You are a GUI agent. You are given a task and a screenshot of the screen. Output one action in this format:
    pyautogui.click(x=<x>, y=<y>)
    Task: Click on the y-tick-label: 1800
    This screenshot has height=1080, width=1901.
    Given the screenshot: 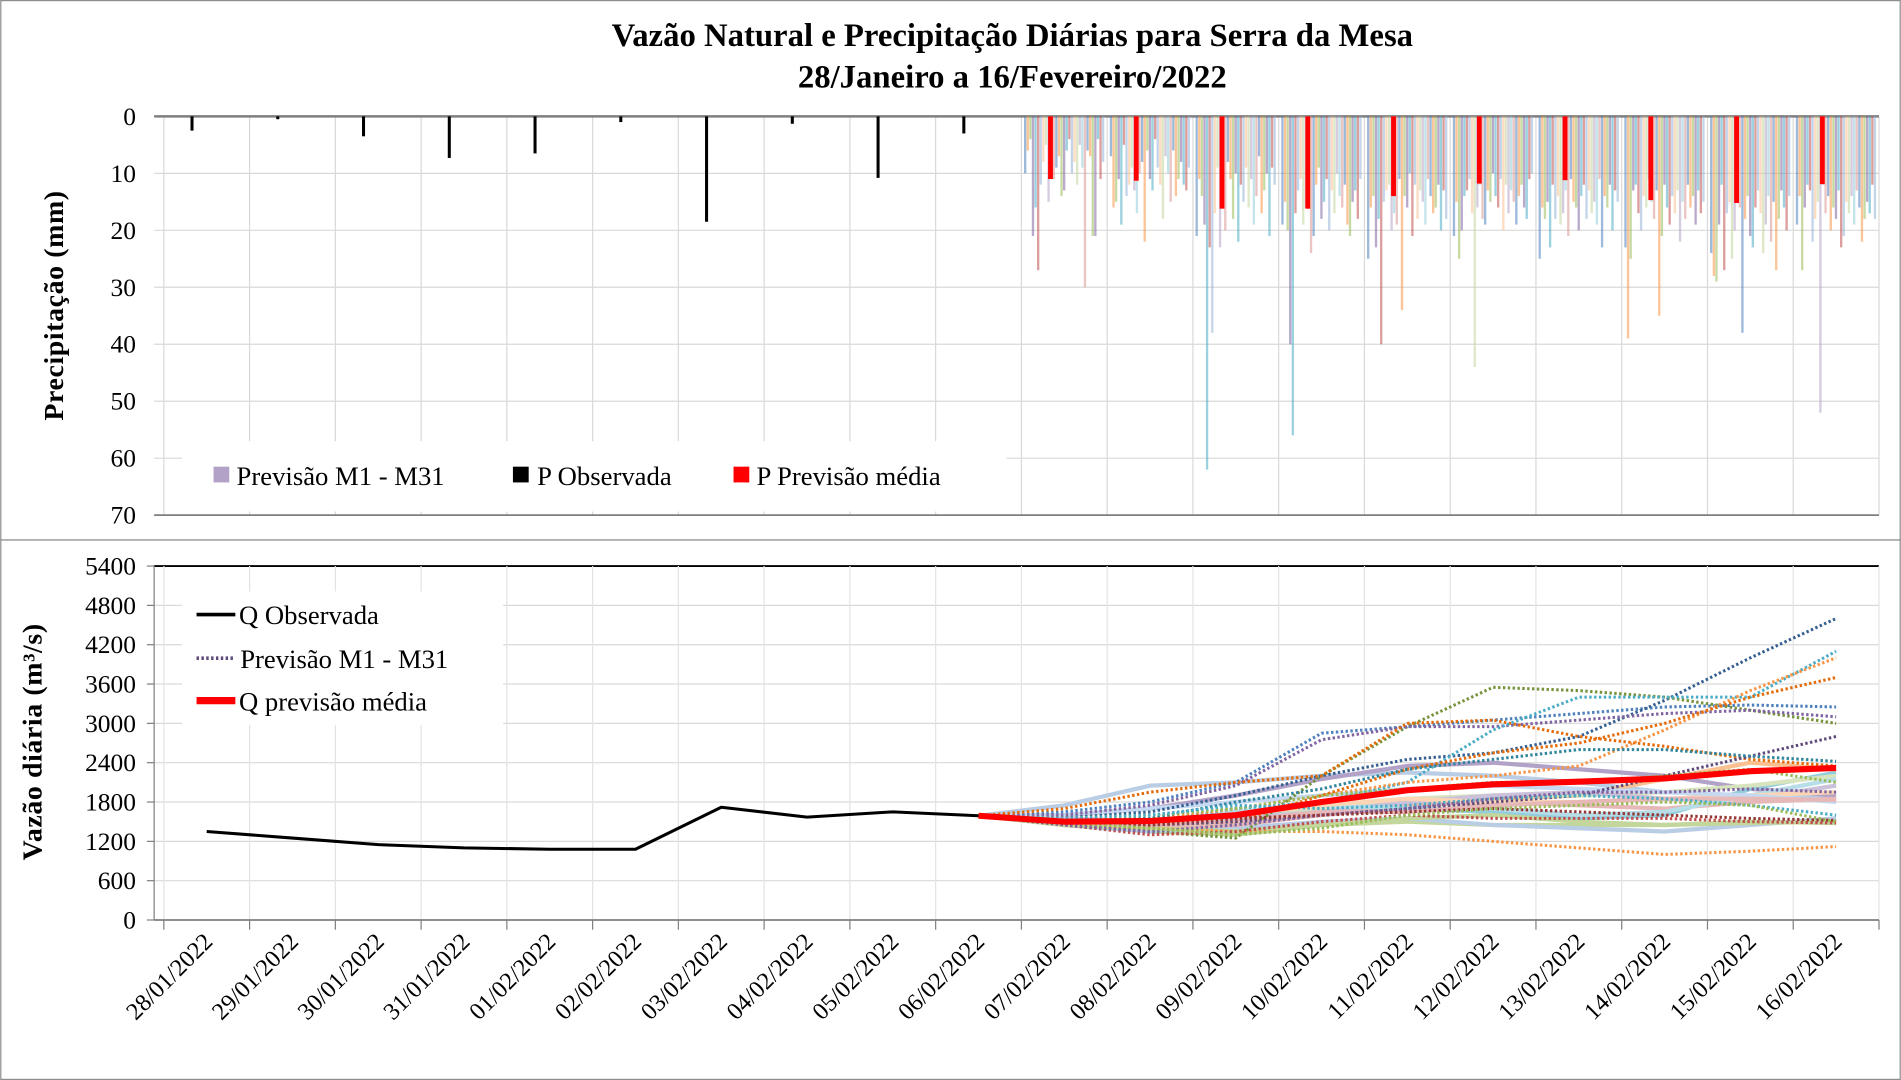 What is the action you would take?
    pyautogui.click(x=110, y=802)
    